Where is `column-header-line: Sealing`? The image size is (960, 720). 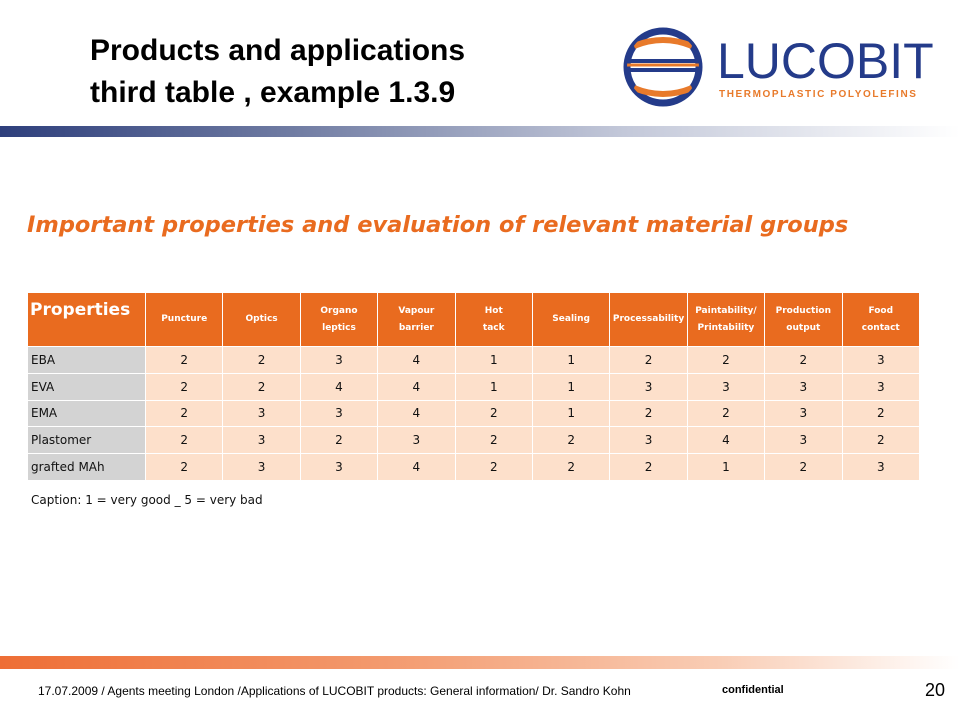
column-header-line: Sealing is located at coordinates (571, 319).